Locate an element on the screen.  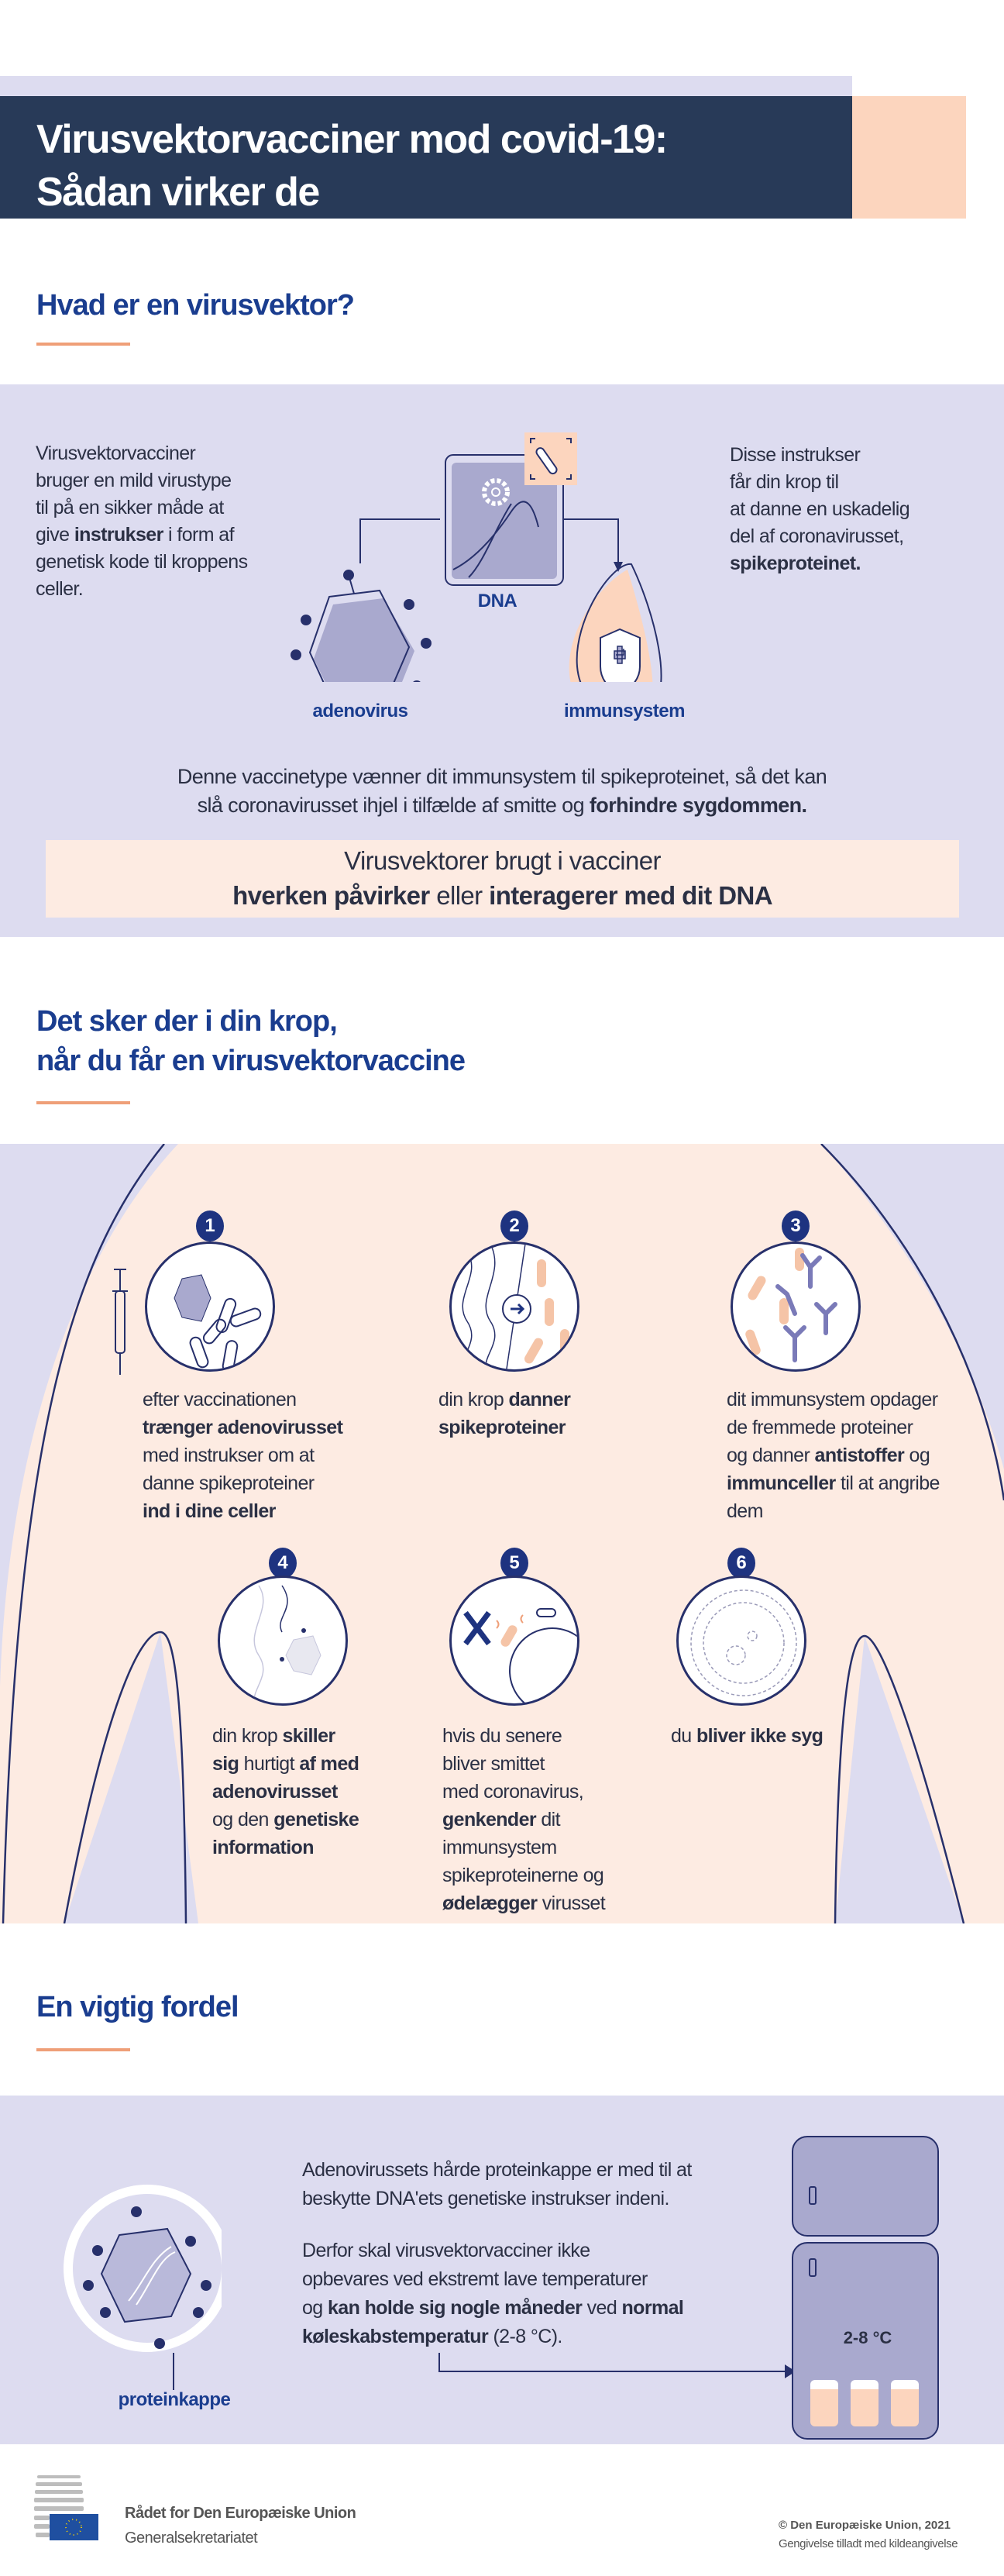
emphasis-text: bliver ikke syg is located at coordinates (759, 1736).